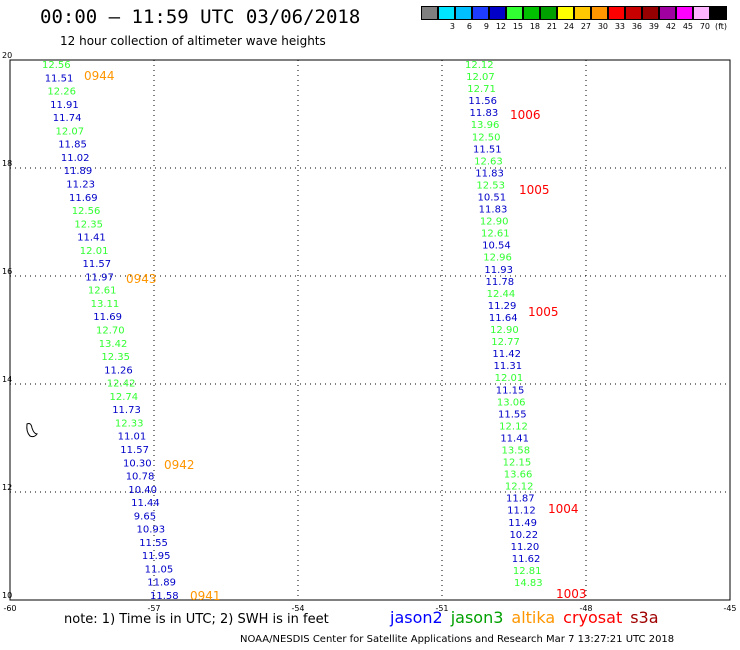 Image resolution: width=740 pixels, height=650 pixels. I want to click on right-track-value: 11.20, so click(525, 547).